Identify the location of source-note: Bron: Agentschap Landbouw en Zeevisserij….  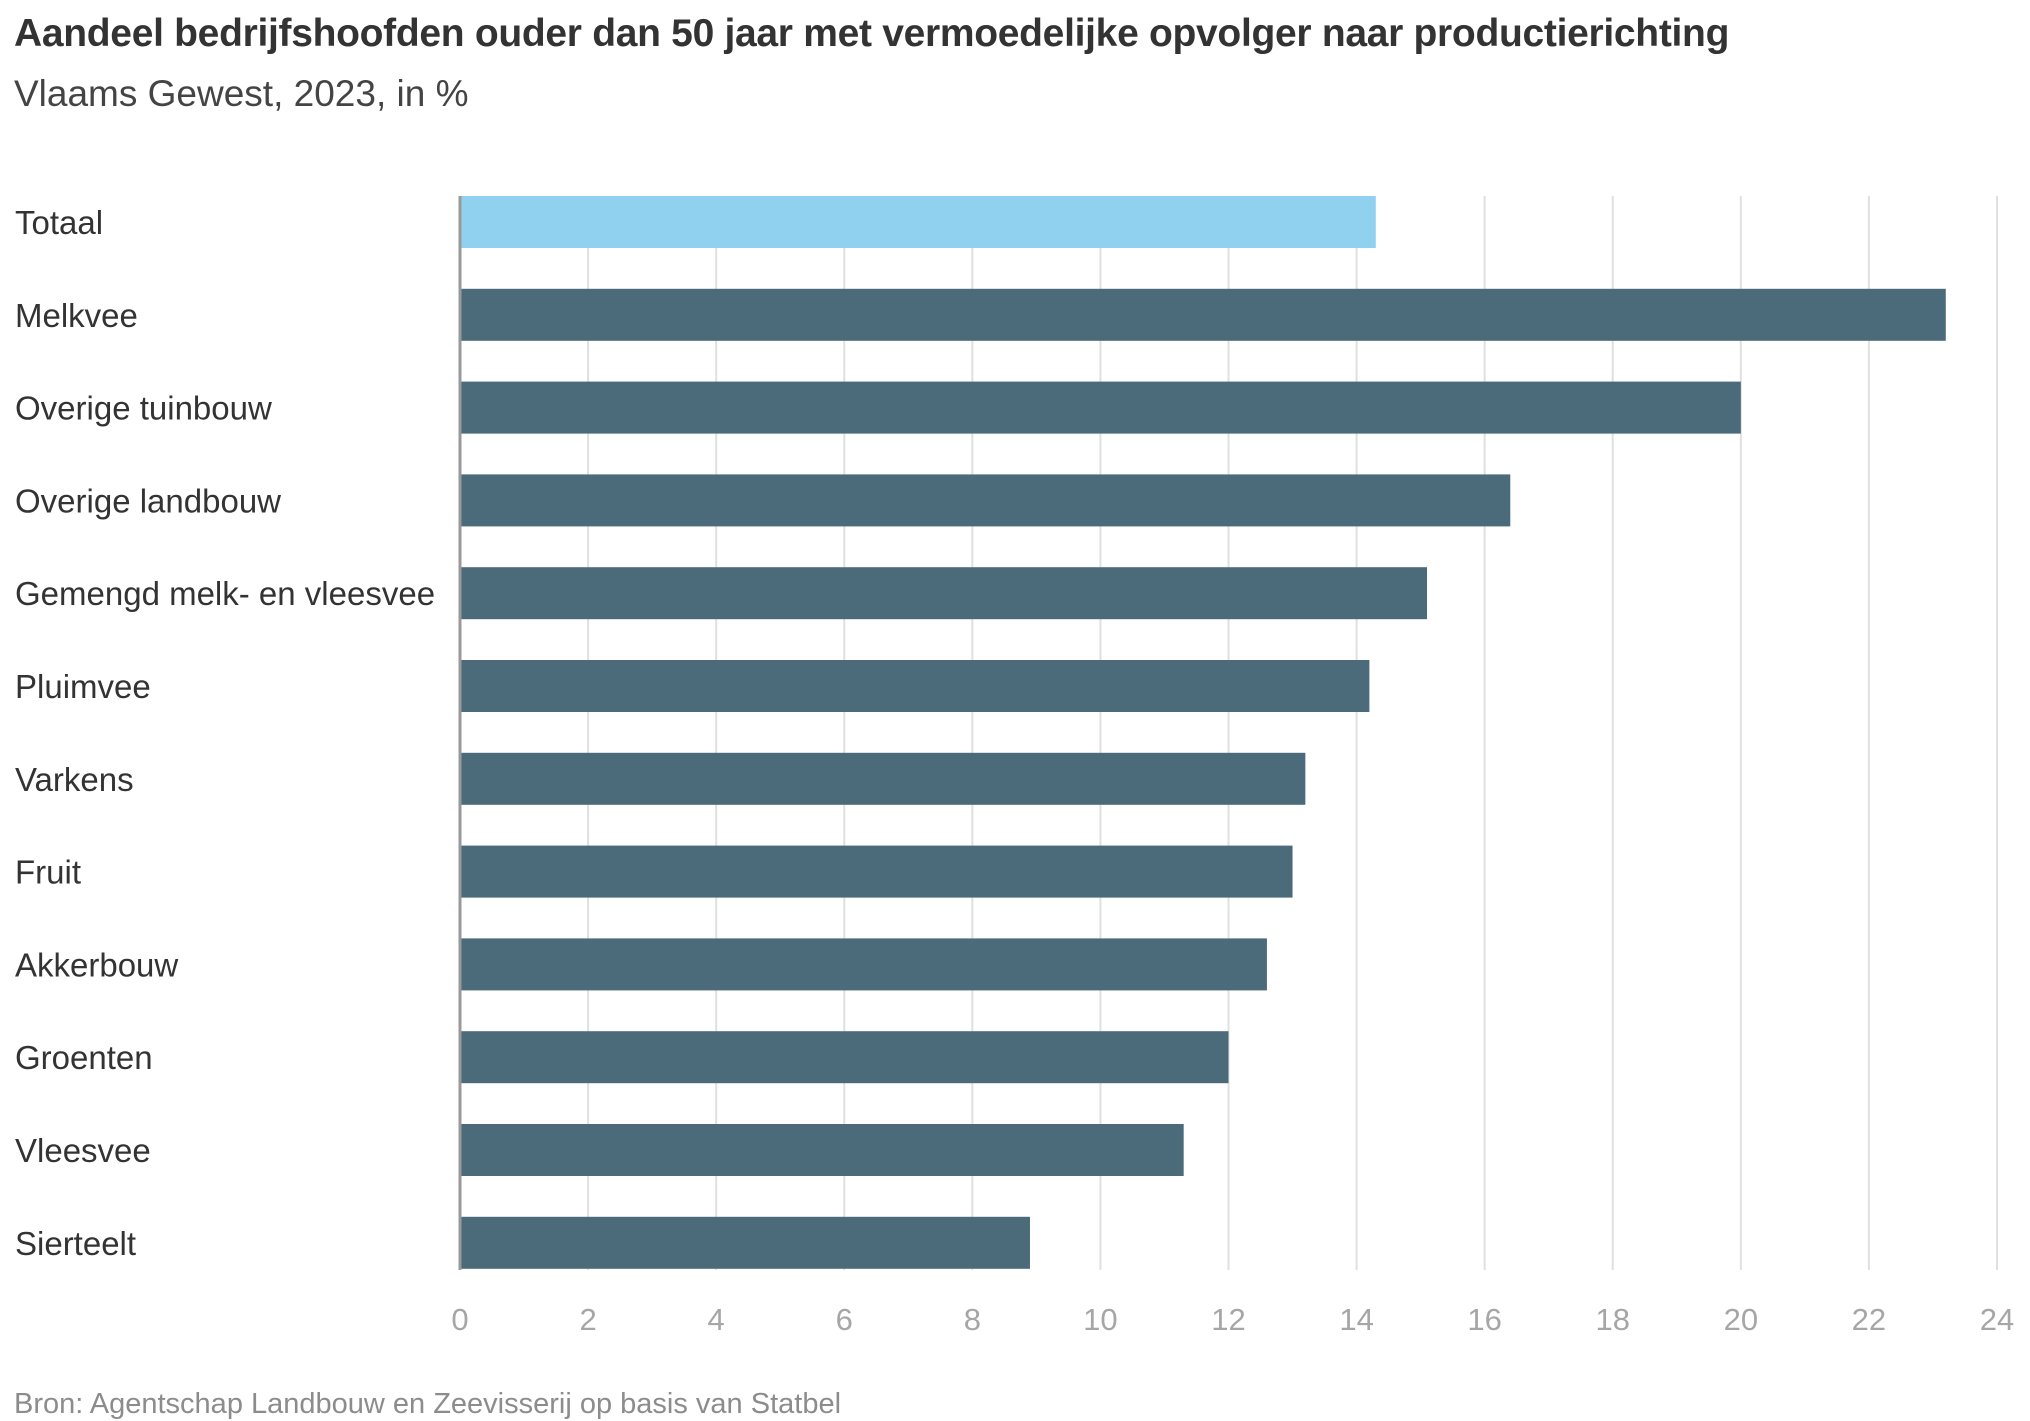
(428, 1404).